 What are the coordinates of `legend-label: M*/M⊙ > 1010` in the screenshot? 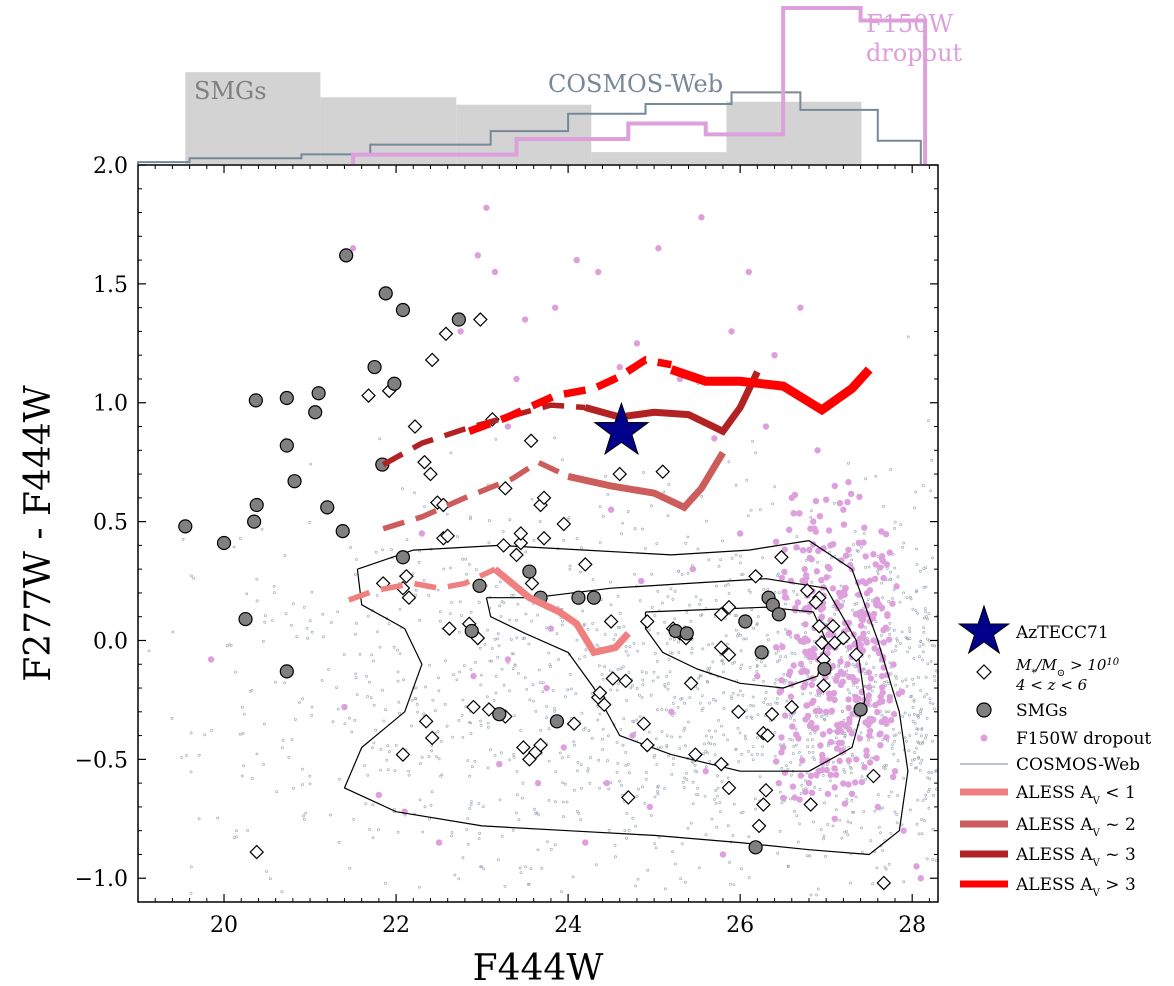 It's located at (1067, 667).